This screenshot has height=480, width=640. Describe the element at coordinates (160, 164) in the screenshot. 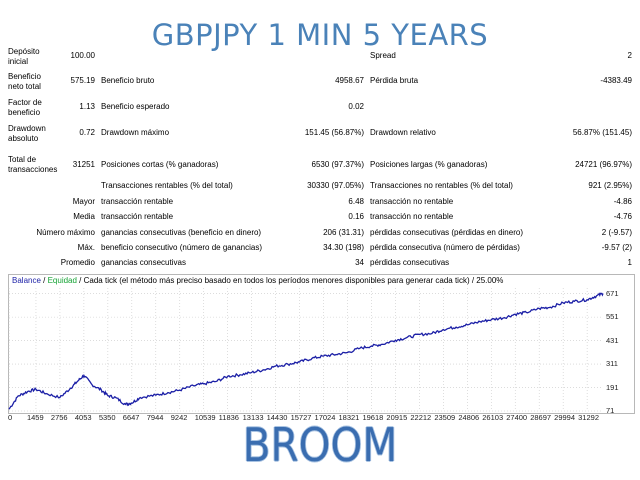

I see `label-short-positions: Posiciones cortas (% ganadoras)` at that location.